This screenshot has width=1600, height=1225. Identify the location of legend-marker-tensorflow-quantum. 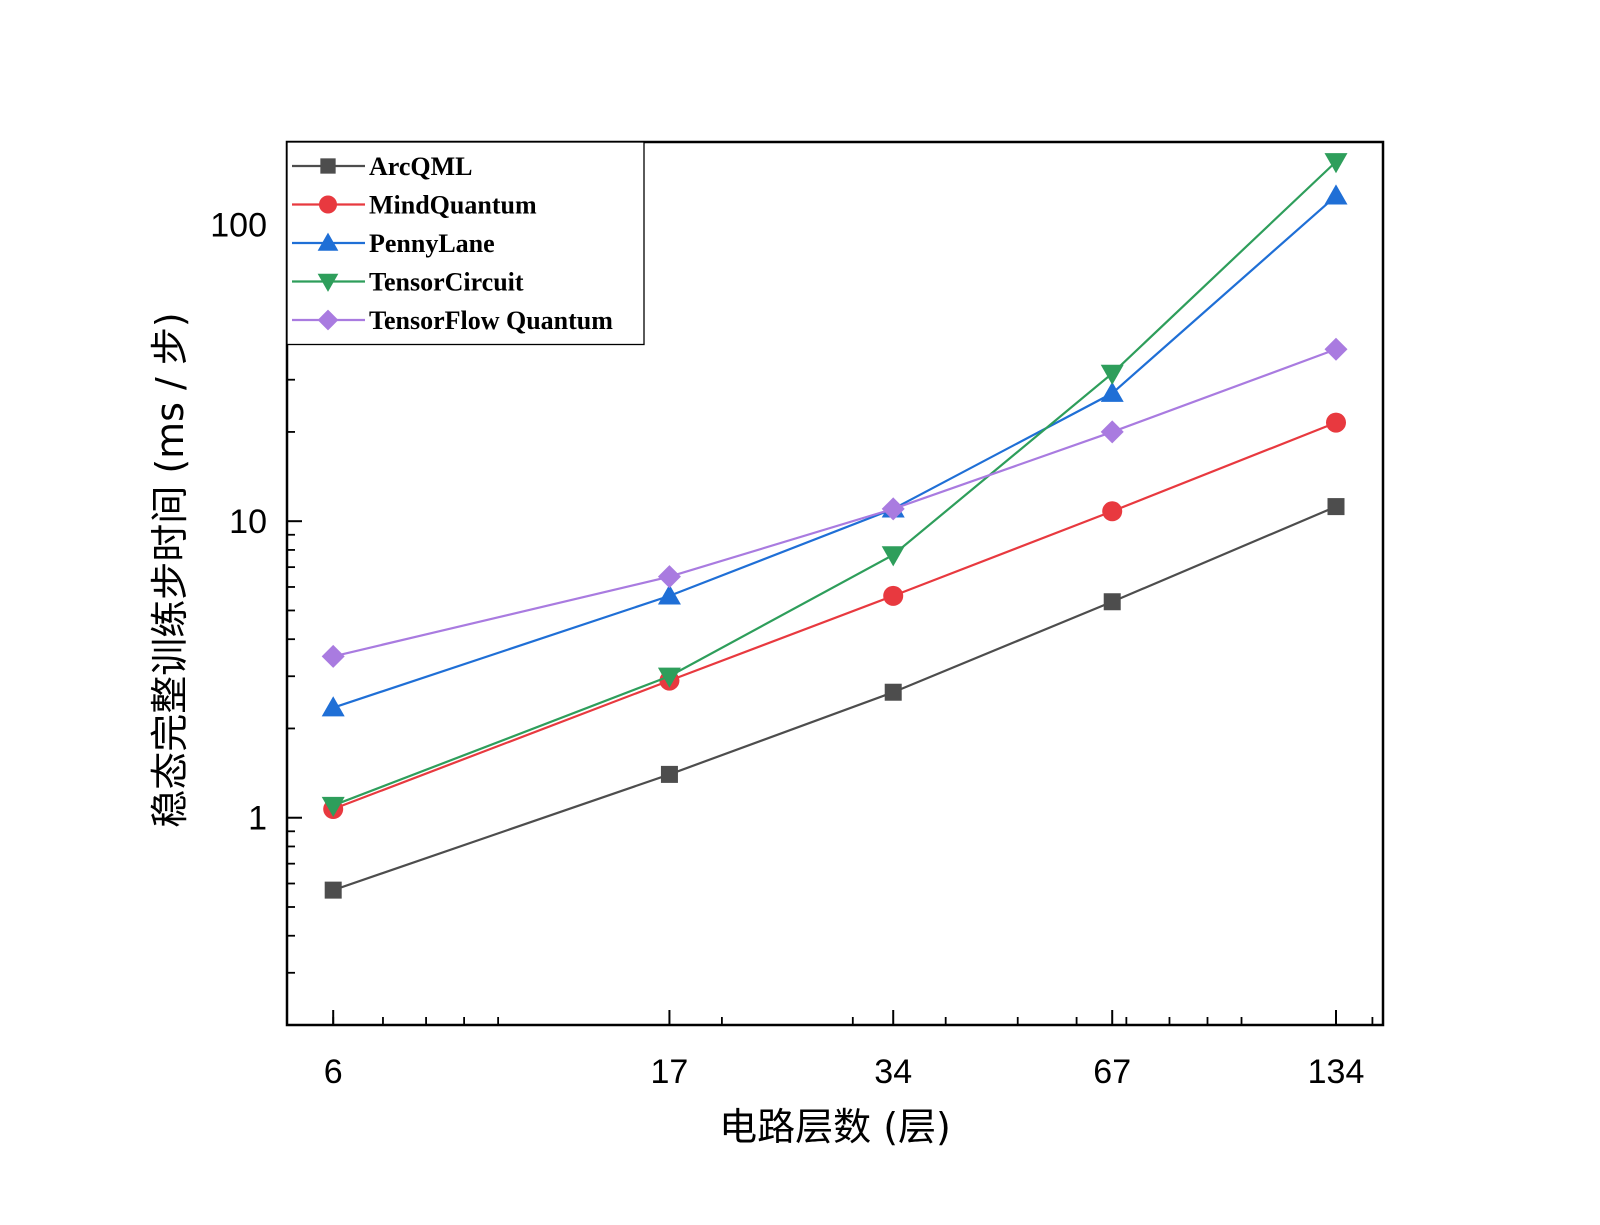
(328, 320).